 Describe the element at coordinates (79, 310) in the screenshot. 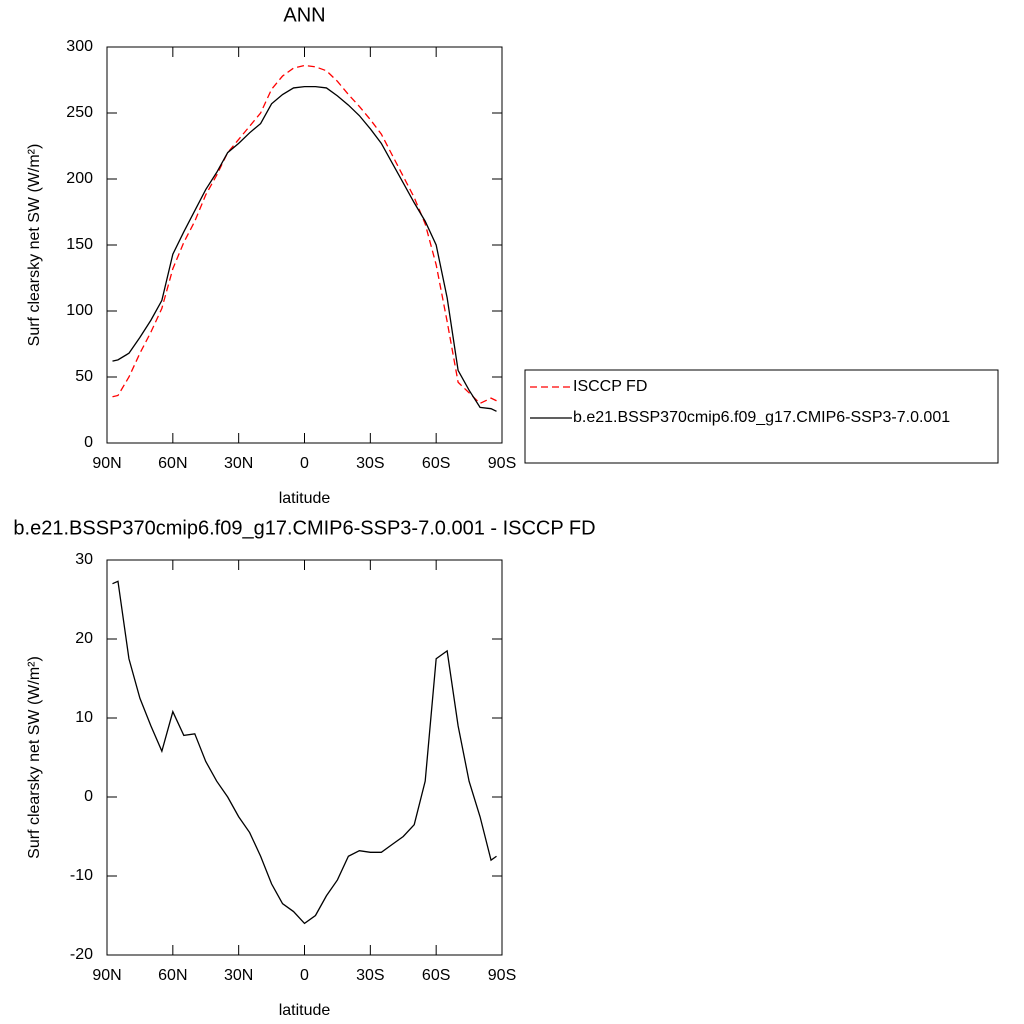

I see `y-tick-label: 100` at that location.